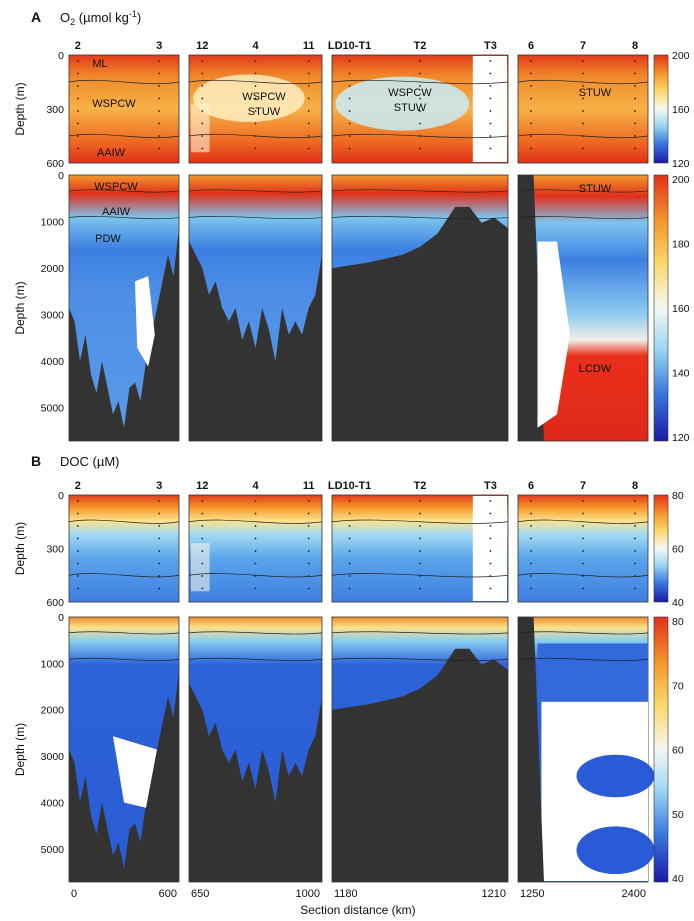 The image size is (694, 921). What do you see at coordinates (531, 46) in the screenshot?
I see `station-label: 6` at bounding box center [531, 46].